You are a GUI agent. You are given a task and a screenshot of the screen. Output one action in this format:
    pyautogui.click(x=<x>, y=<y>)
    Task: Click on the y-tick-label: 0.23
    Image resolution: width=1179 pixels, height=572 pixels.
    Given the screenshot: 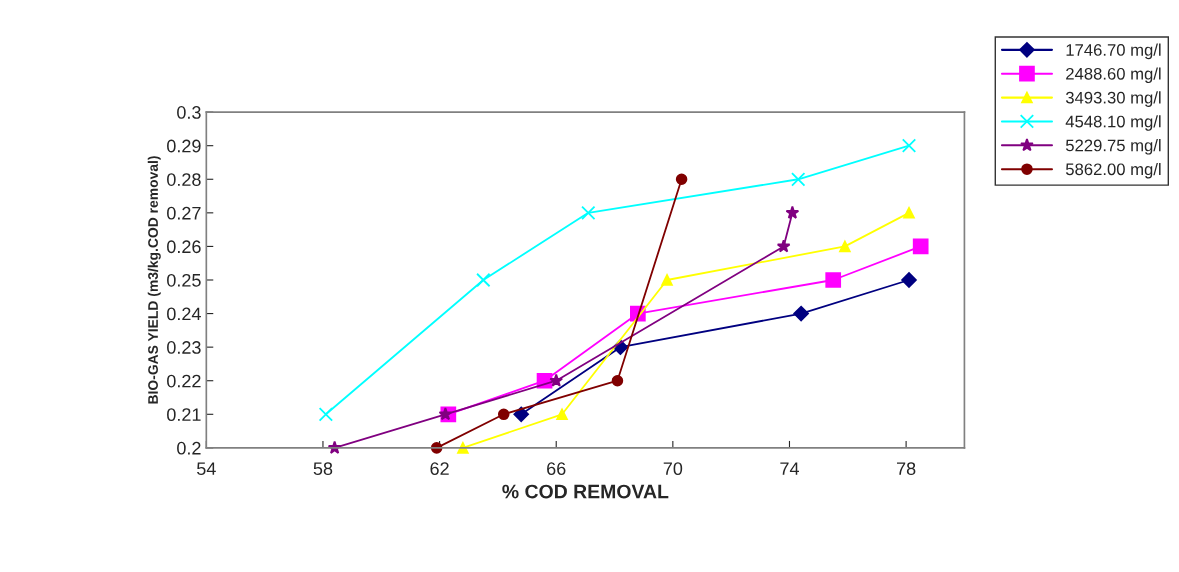 What is the action you would take?
    pyautogui.click(x=184, y=347)
    